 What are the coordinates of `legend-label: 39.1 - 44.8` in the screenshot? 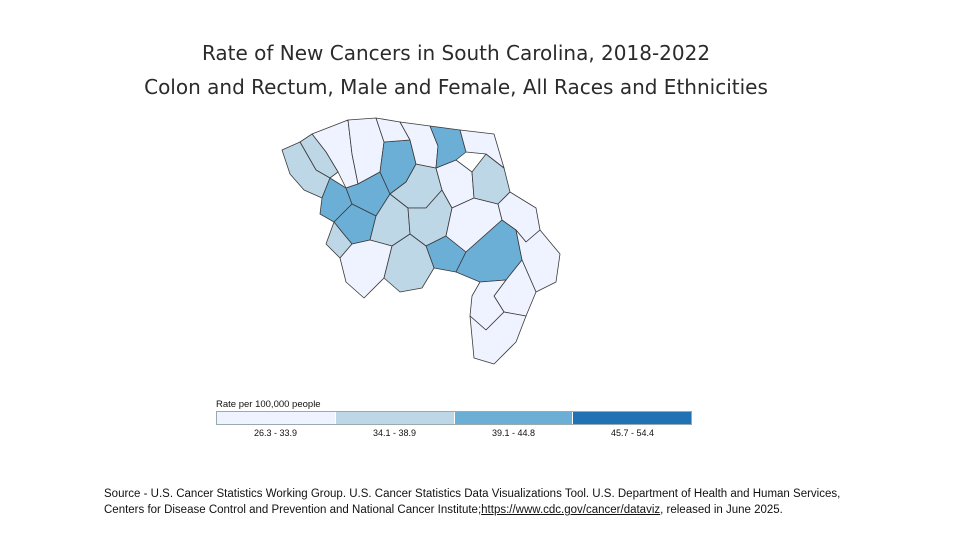 It's located at (513, 433).